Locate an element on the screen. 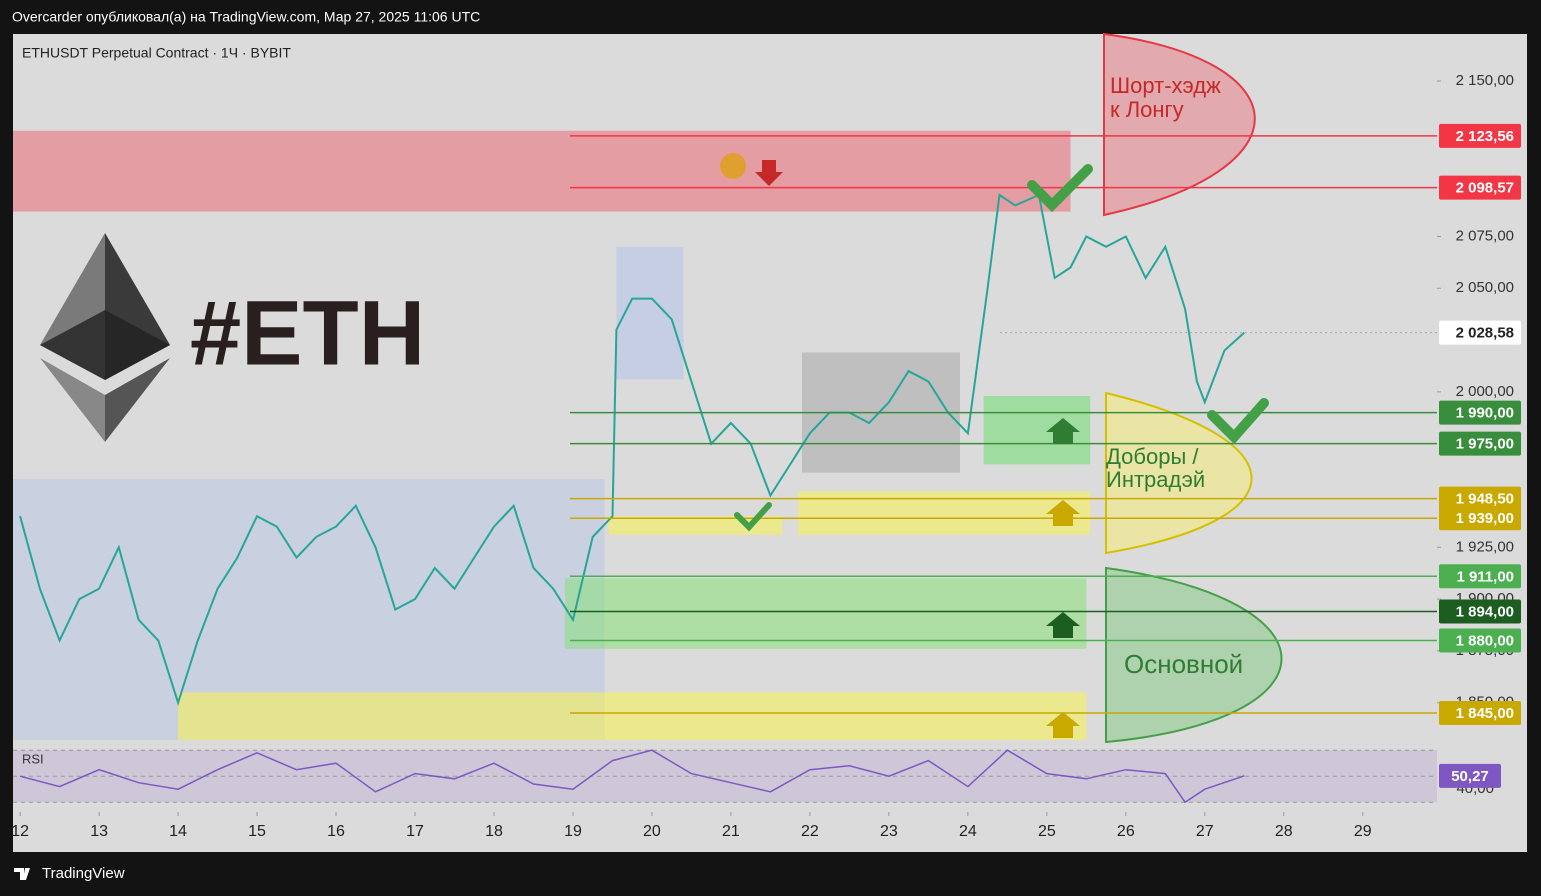 The image size is (1541, 896). y-tick-label: 2 050,00 is located at coordinates (1485, 287).